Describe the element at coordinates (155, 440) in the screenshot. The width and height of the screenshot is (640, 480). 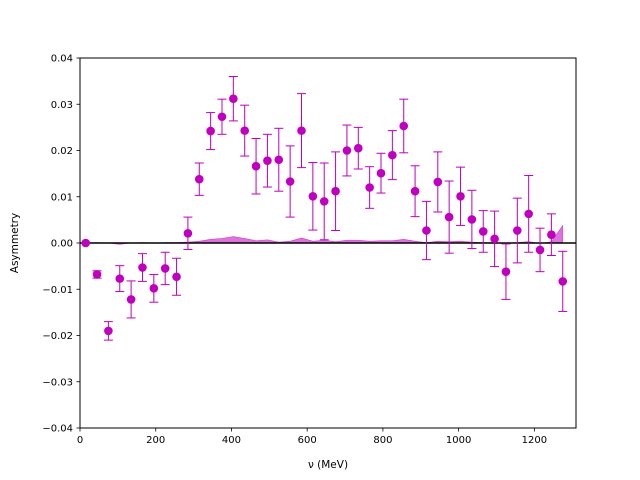
I see `x-tick-label: 200` at that location.